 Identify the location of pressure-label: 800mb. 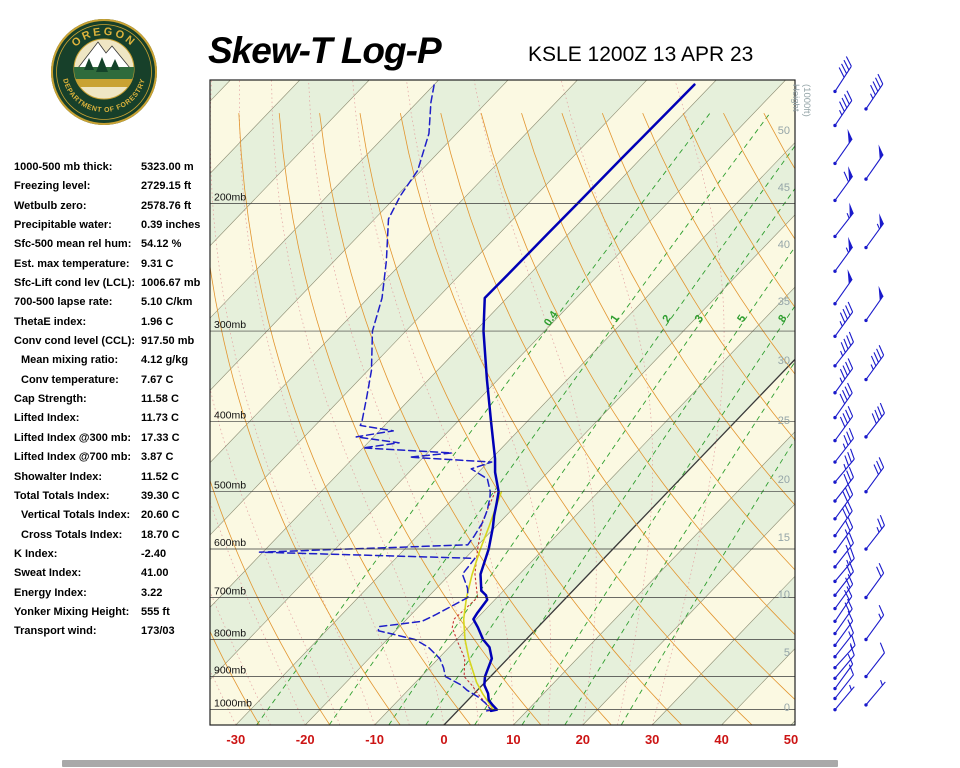
(230, 633).